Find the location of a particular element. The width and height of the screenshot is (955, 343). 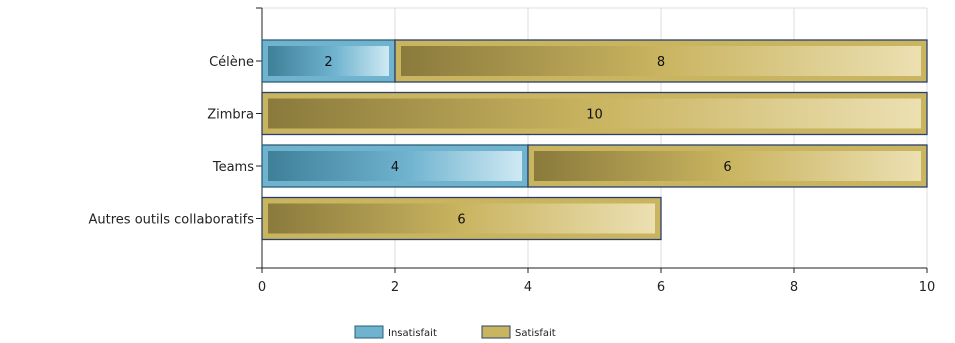

data-label: 4 is located at coordinates (395, 167).